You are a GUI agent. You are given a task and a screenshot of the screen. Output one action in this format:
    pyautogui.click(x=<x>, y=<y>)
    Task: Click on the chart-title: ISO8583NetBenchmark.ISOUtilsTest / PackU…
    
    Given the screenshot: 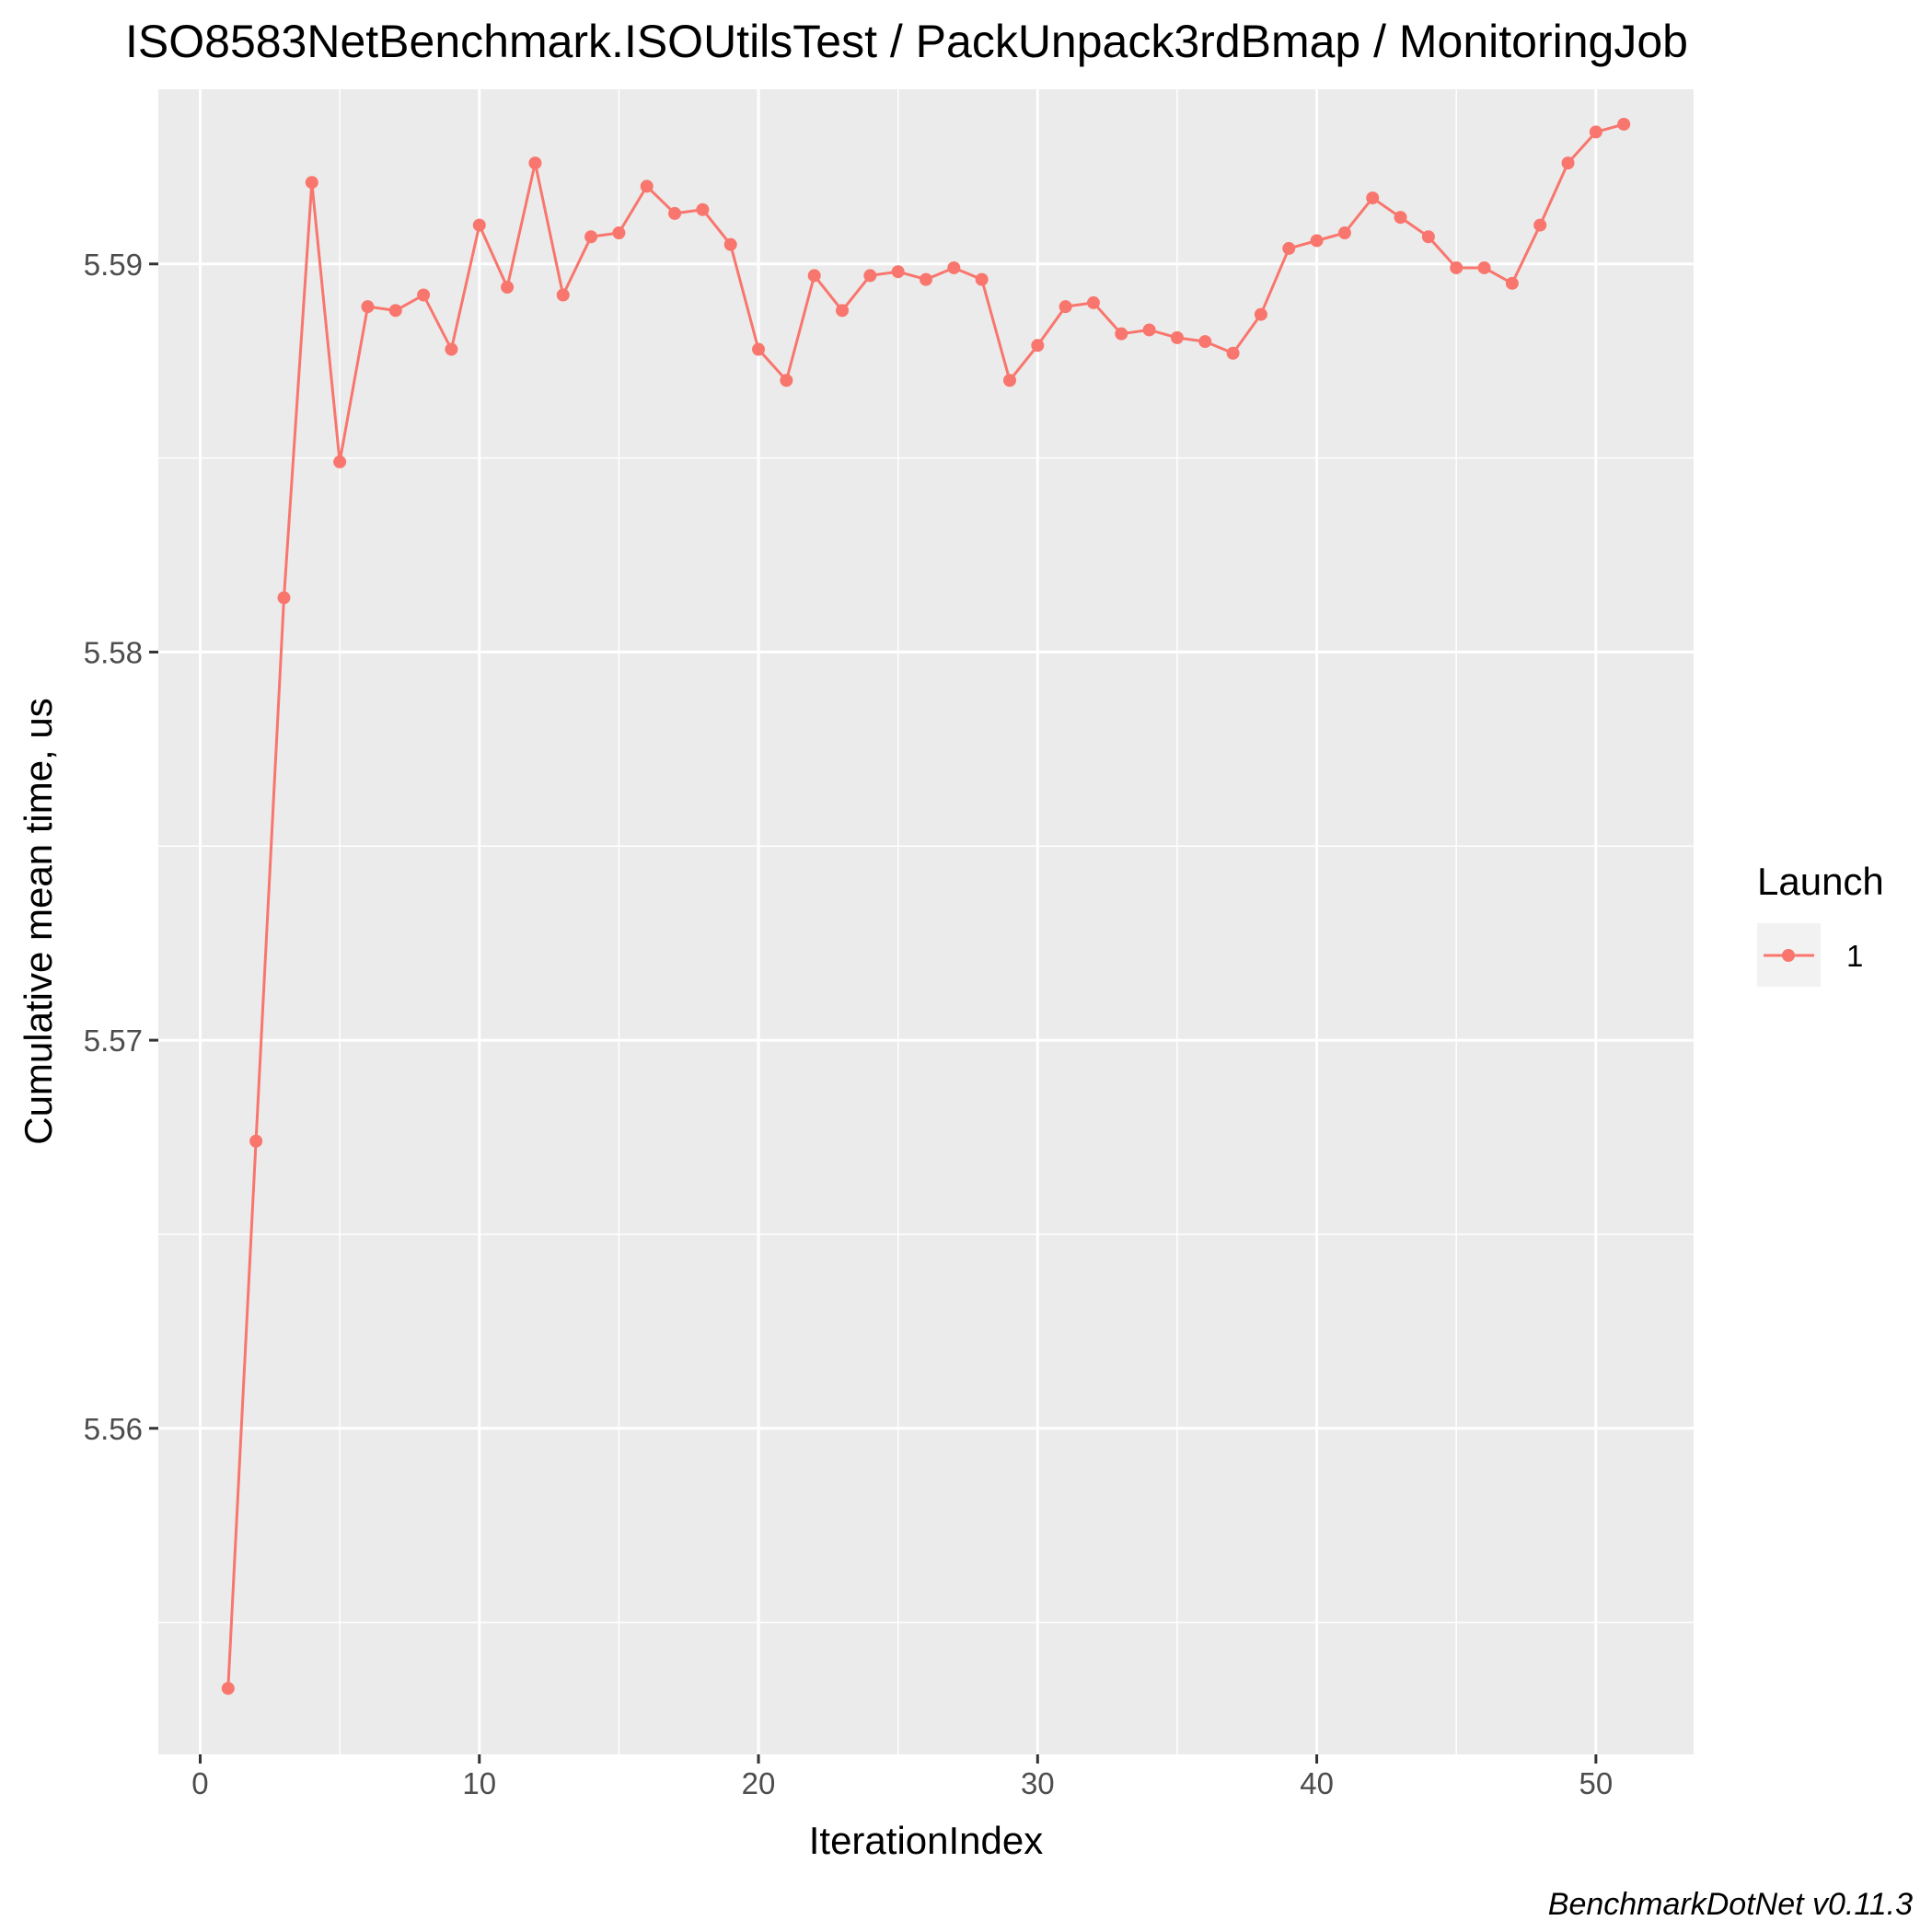 What is the action you would take?
    pyautogui.click(x=907, y=42)
    